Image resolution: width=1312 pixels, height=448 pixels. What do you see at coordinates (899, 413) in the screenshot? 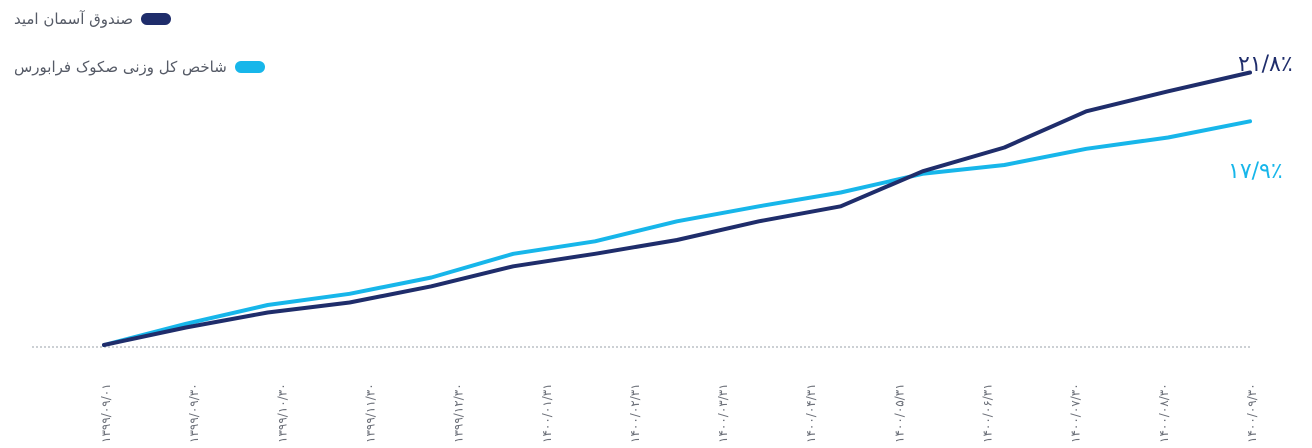
I see `x-tick-label: ۱۴۰۰/۰۵/۳۱` at bounding box center [899, 413].